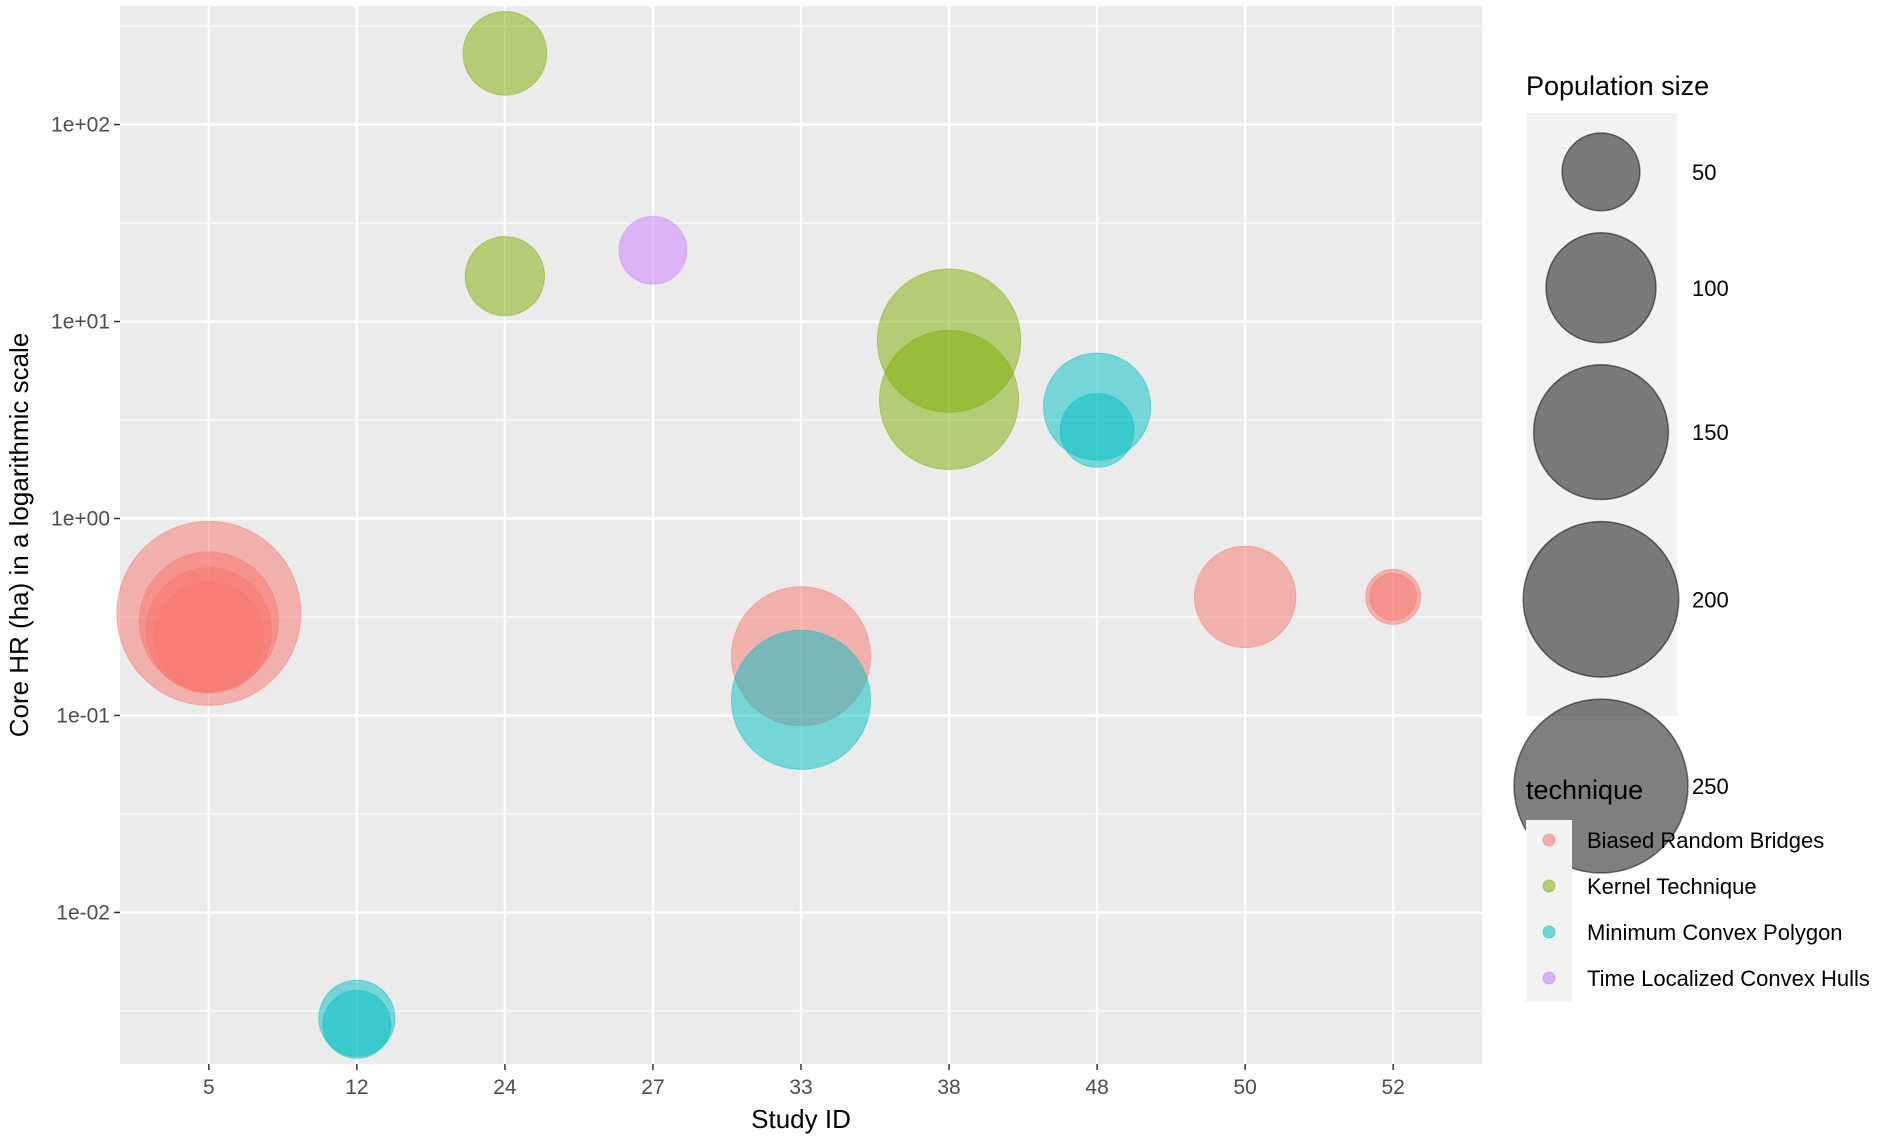 This screenshot has width=1896, height=1141. Describe the element at coordinates (1096, 1087) in the screenshot. I see `x-tick-label: 48` at that location.